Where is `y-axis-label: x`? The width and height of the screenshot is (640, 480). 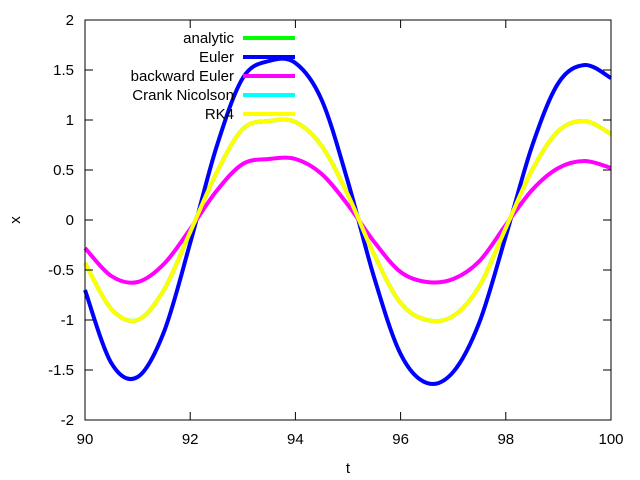 y-axis-label: x is located at coordinates (15, 220).